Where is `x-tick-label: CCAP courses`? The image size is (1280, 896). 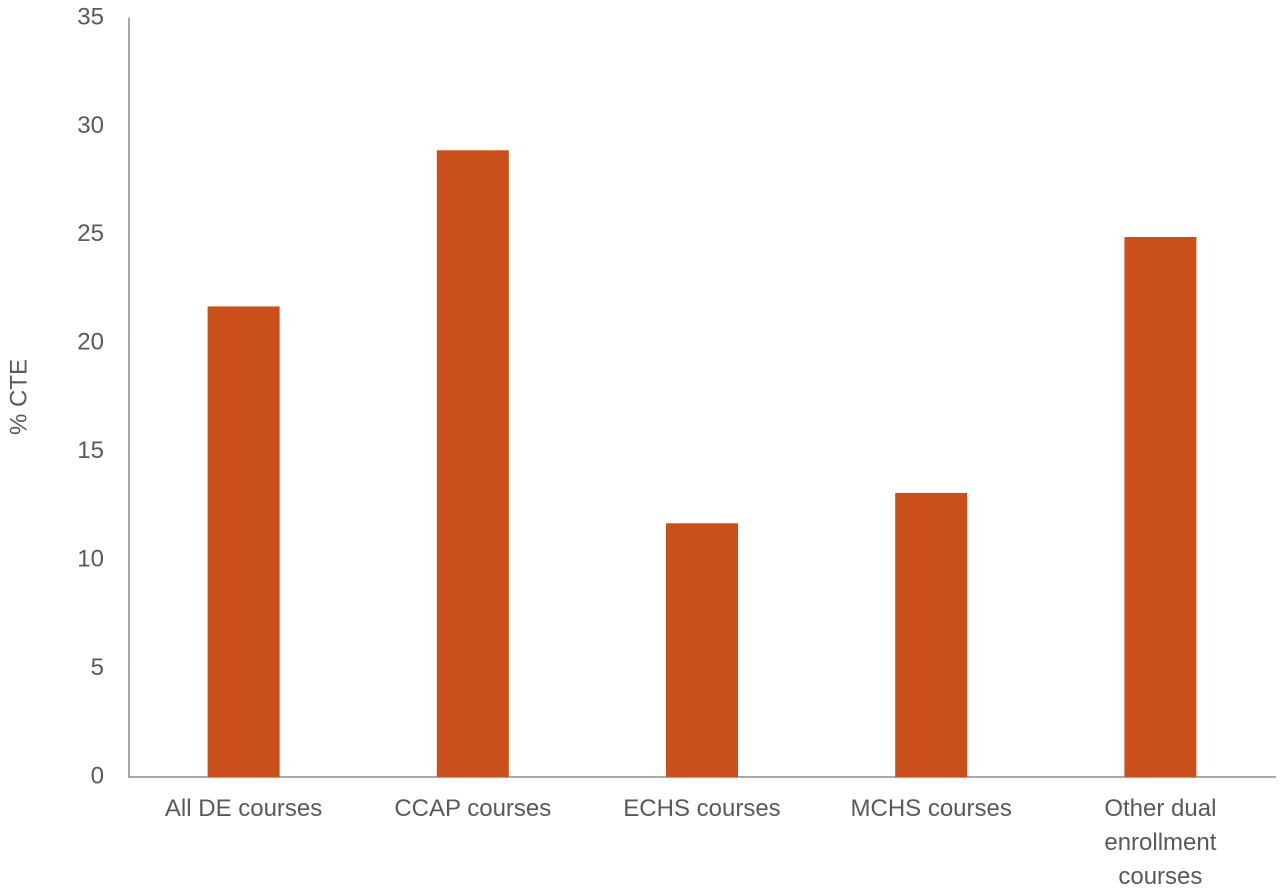 x-tick-label: CCAP courses is located at coordinates (473, 808).